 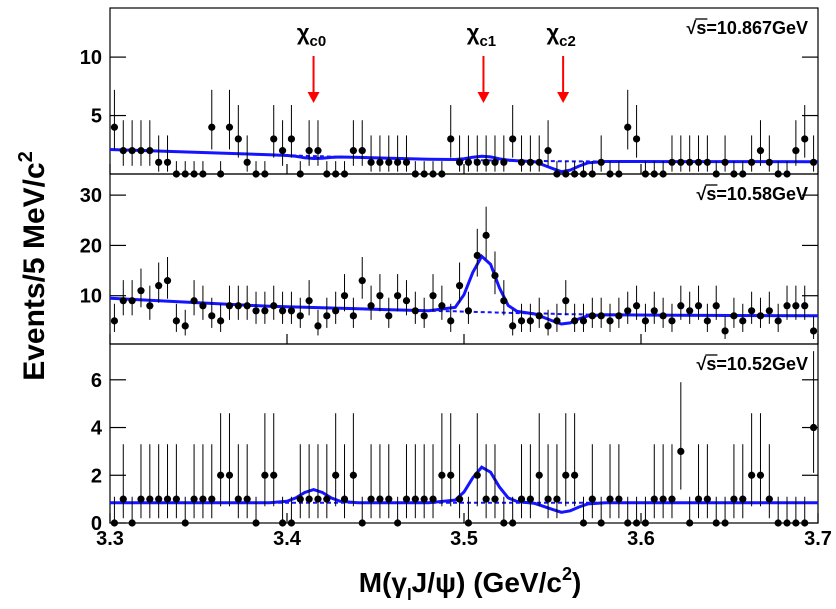 I want to click on y-tick-label: 4, so click(x=97, y=429).